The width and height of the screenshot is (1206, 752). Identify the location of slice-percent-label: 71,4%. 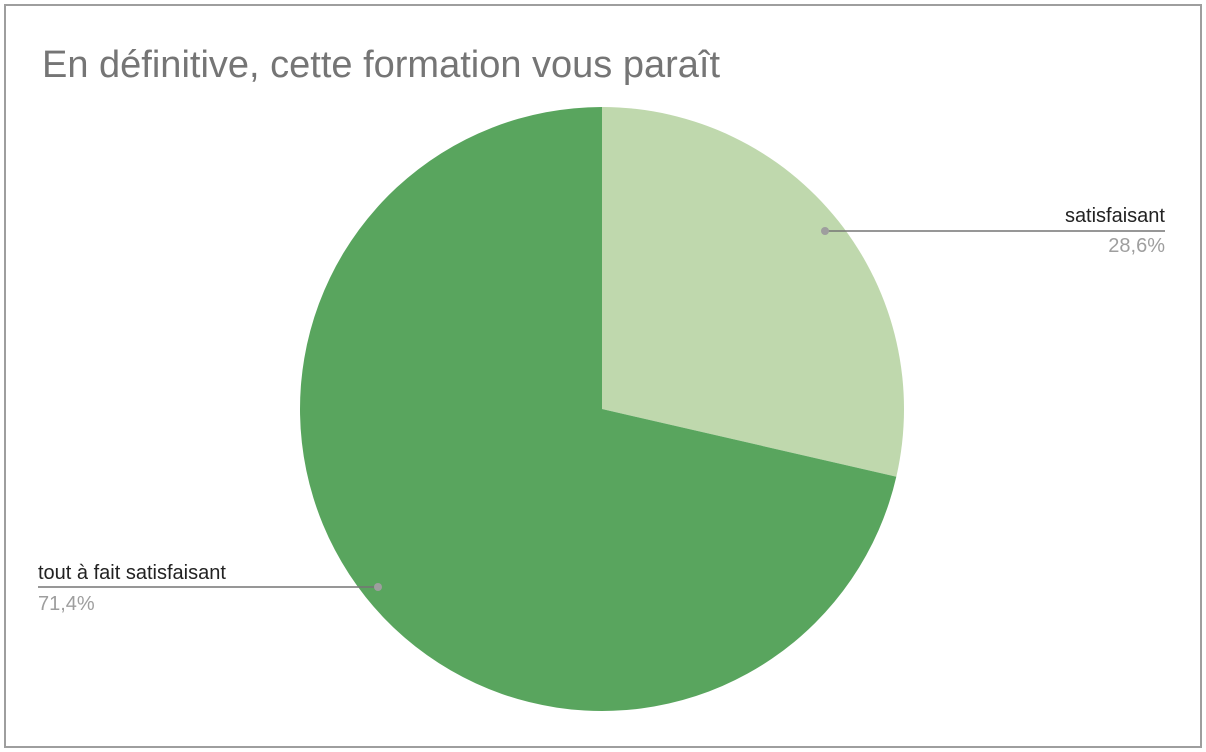
(66, 604).